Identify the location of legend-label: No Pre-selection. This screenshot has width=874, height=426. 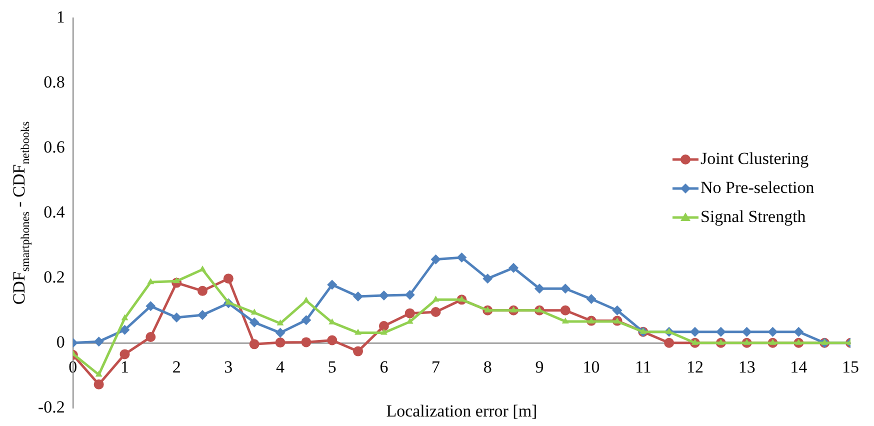
(757, 187).